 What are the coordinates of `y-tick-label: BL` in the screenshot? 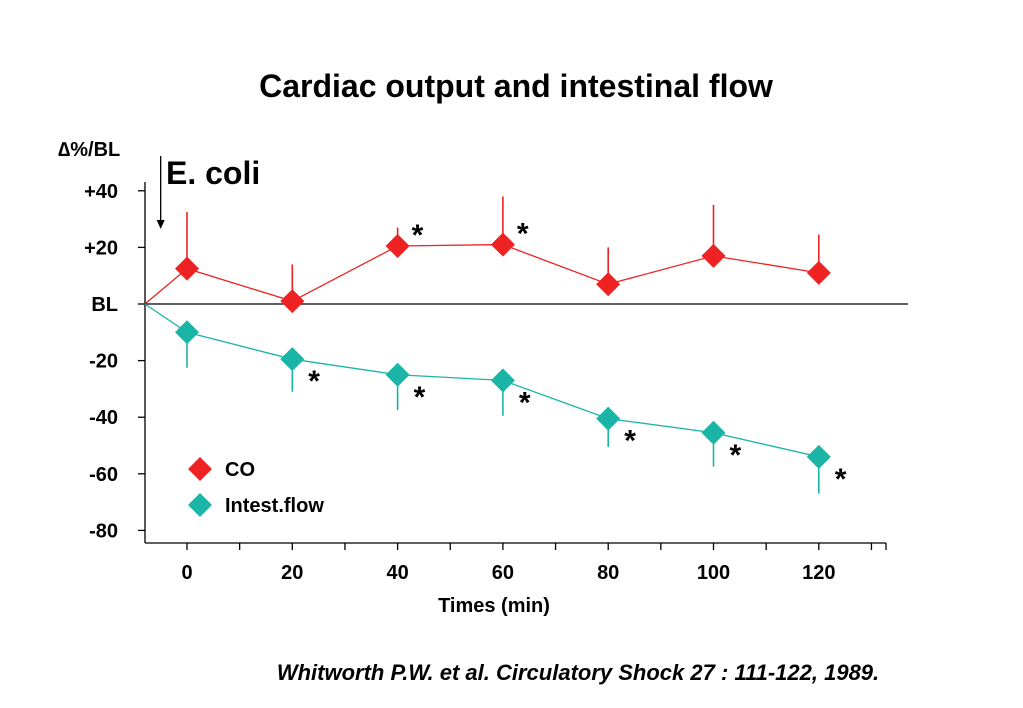 It's located at (104, 305).